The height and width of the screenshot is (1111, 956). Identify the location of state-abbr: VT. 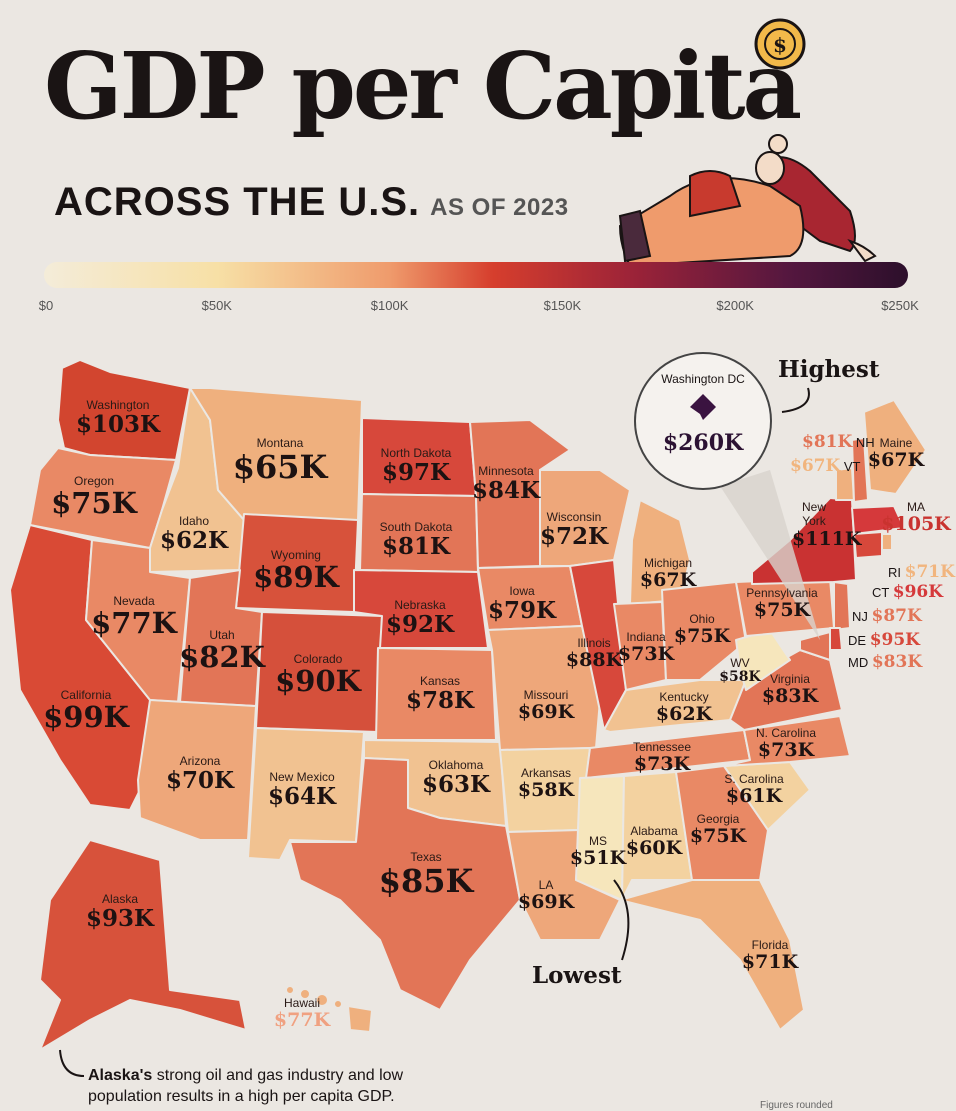
(852, 466).